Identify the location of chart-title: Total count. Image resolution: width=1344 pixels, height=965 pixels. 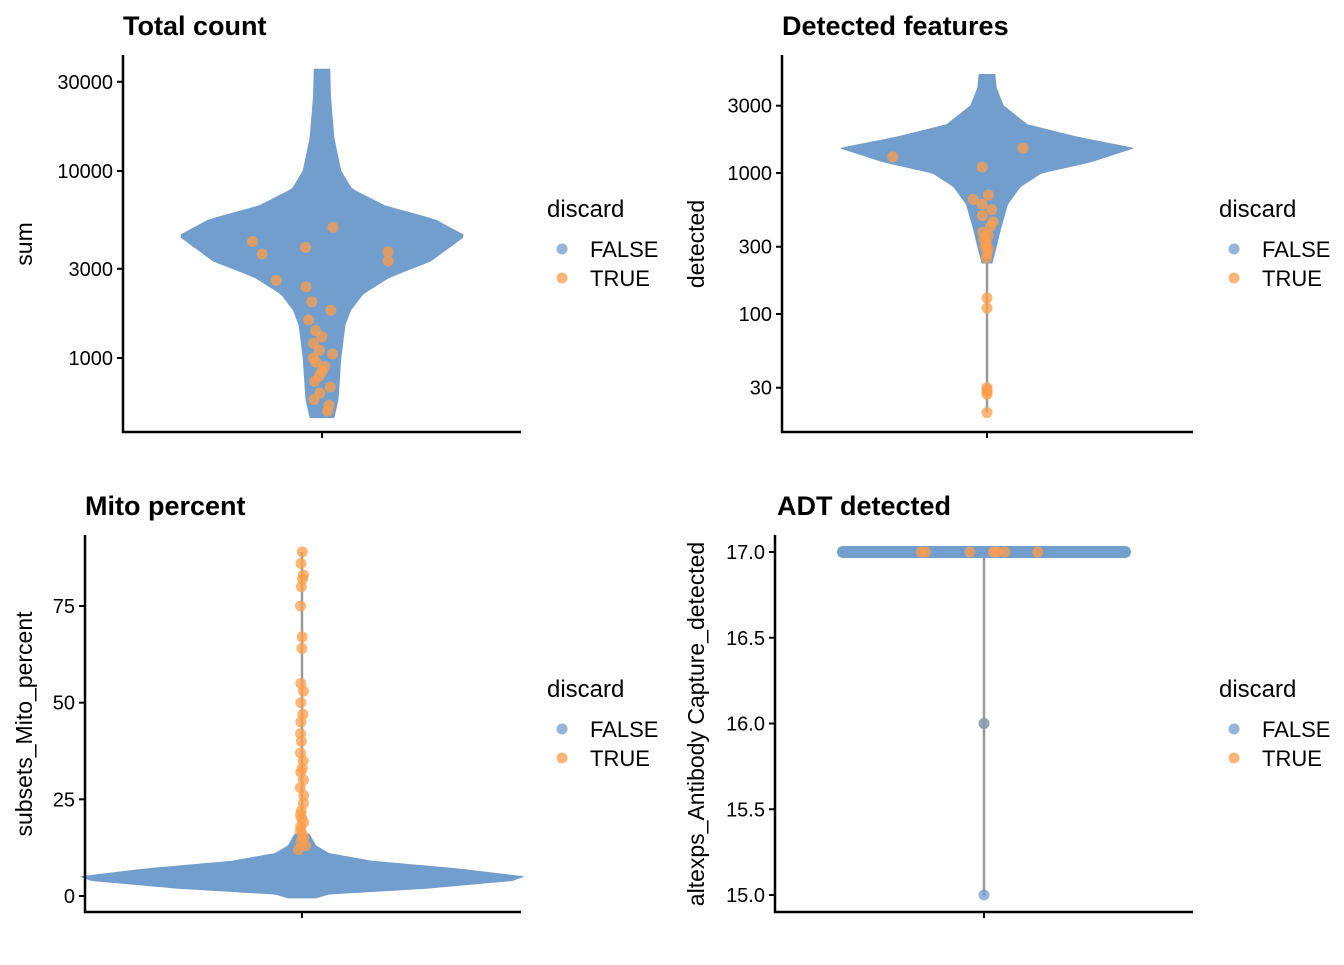
(194, 26).